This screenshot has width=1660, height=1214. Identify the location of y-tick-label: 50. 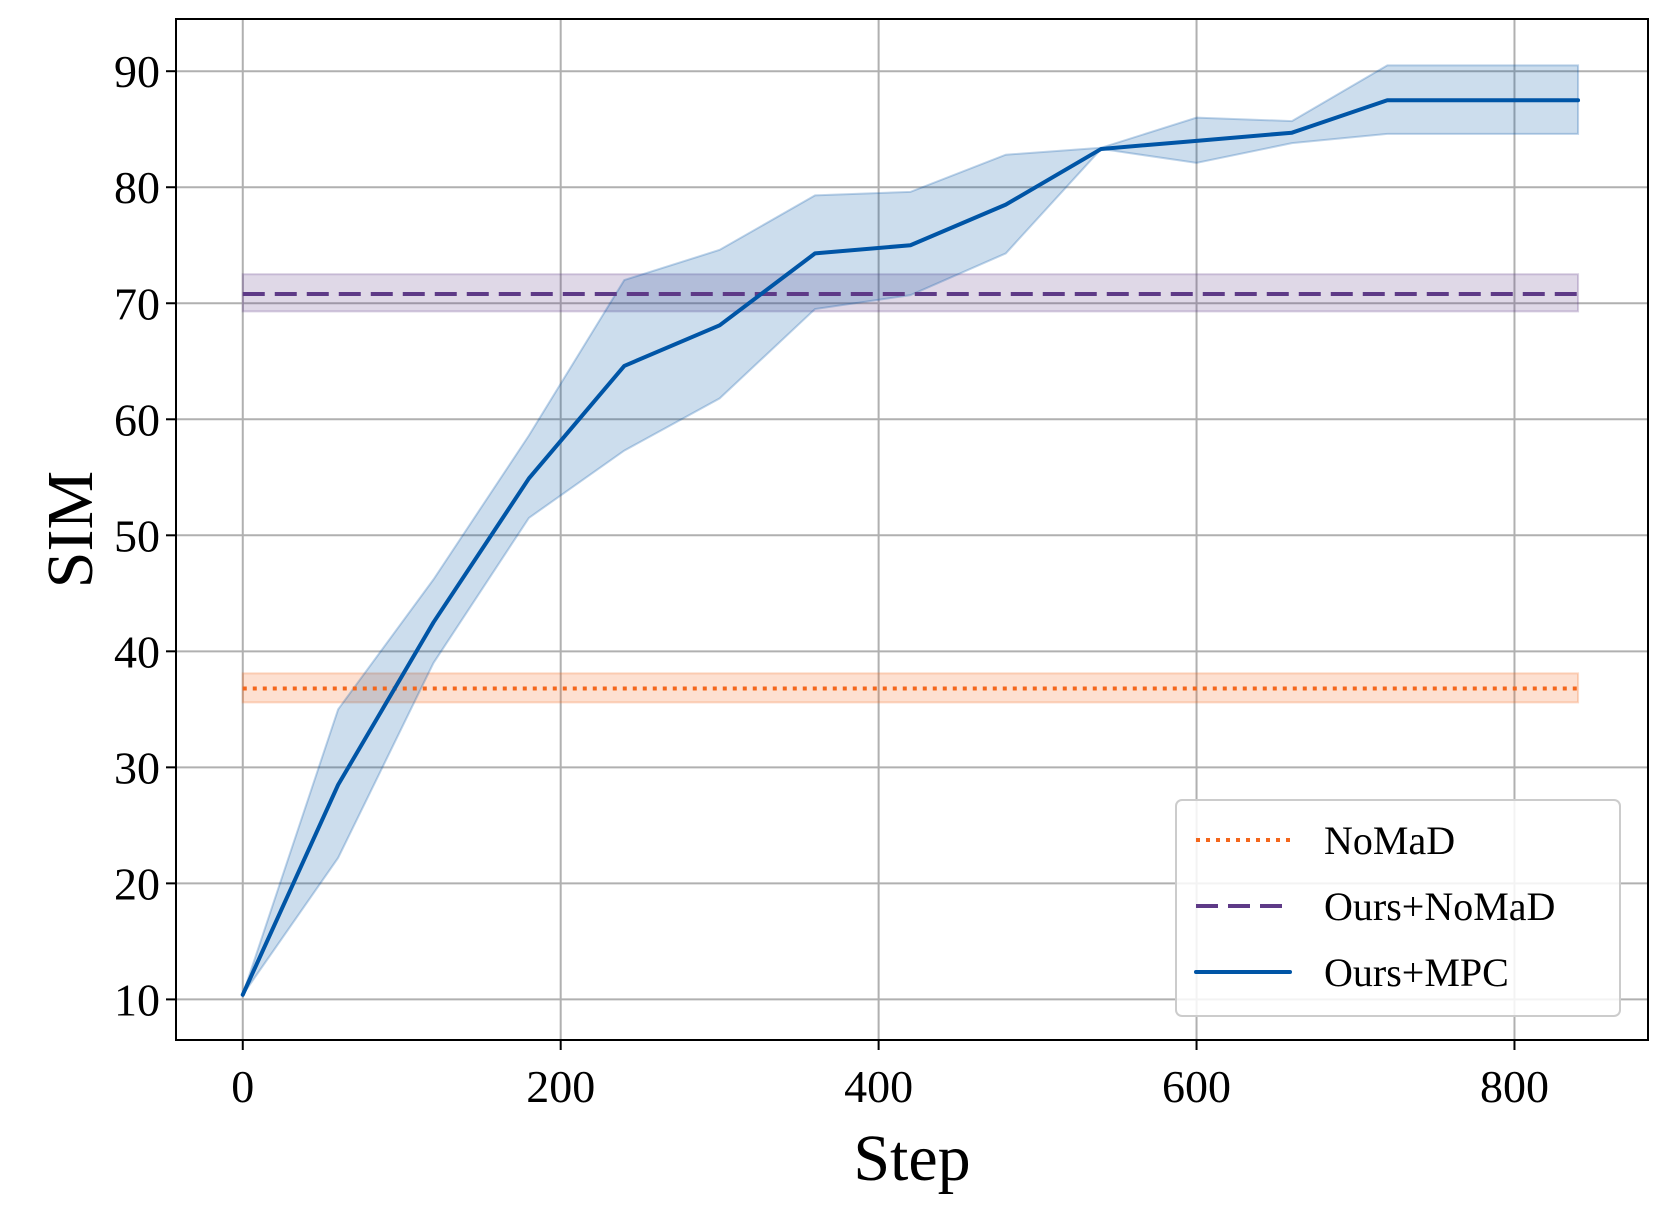
(137, 535).